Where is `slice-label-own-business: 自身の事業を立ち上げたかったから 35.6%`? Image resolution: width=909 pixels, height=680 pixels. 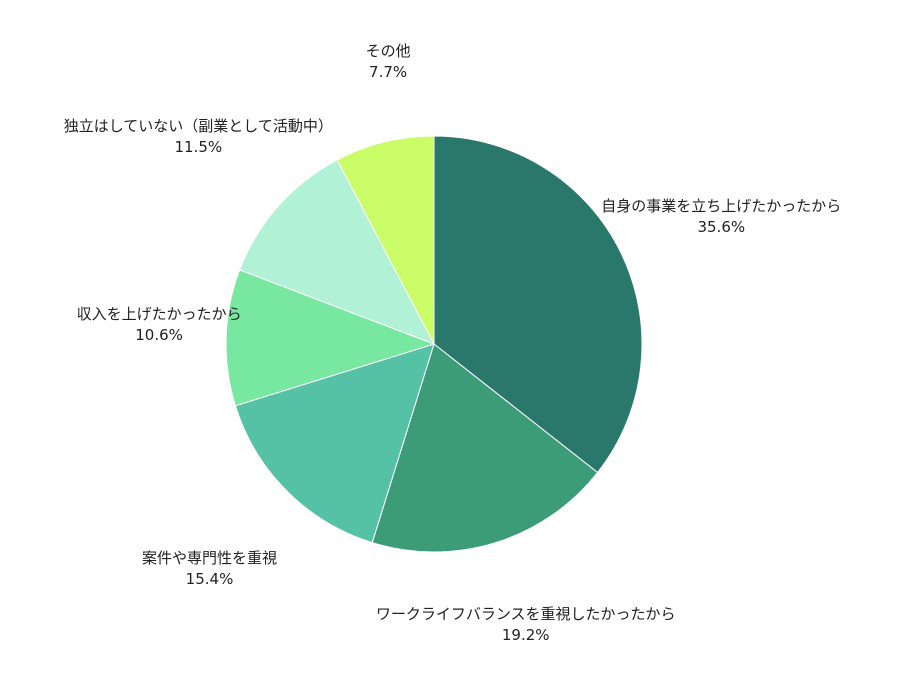
slice-label-own-business: 自身の事業を立ち上げたかったから 35.6% is located at coordinates (721, 217).